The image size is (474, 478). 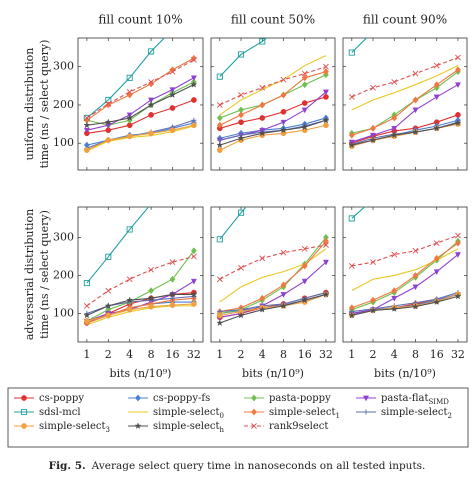 I want to click on legend-name: sdsl-mcl, so click(x=60, y=412).